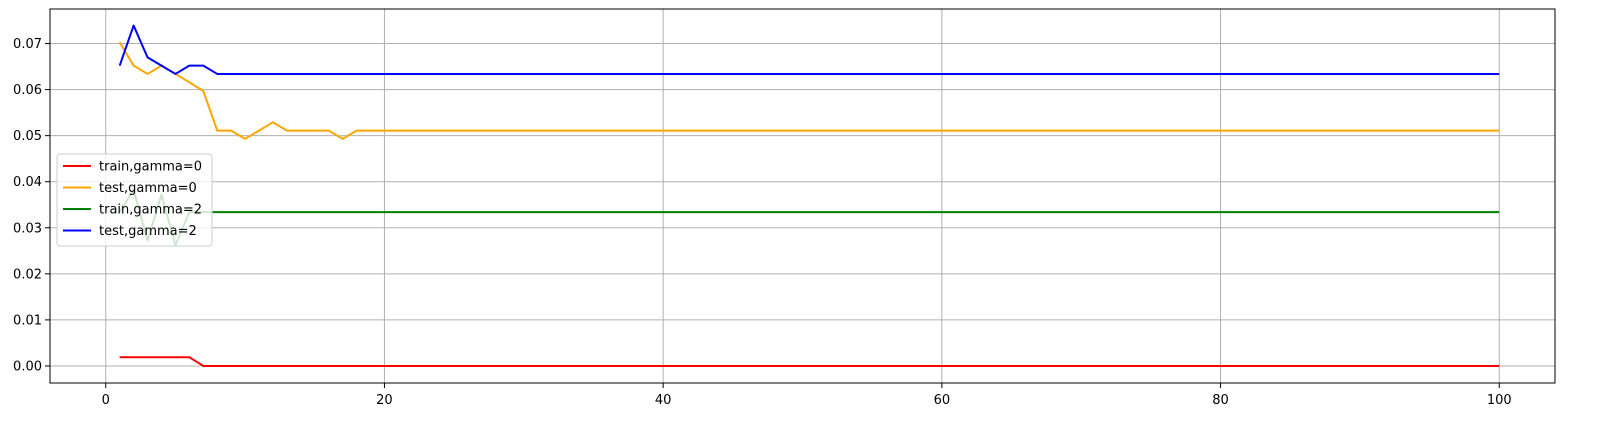  What do you see at coordinates (27, 320) in the screenshot?
I see `y-tick-label: 0.01` at bounding box center [27, 320].